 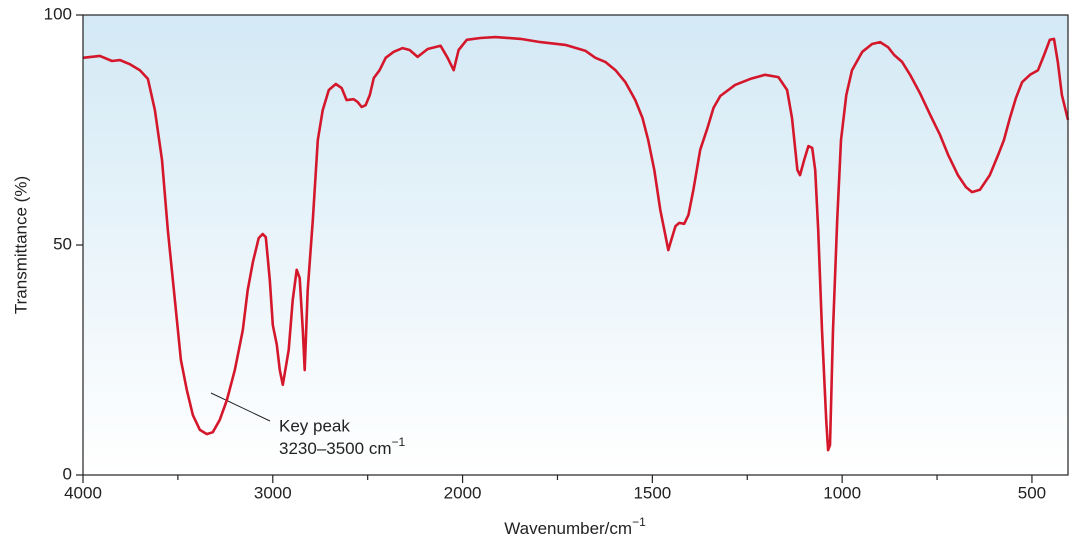 I want to click on annotation-line: Key peak, so click(x=314, y=425).